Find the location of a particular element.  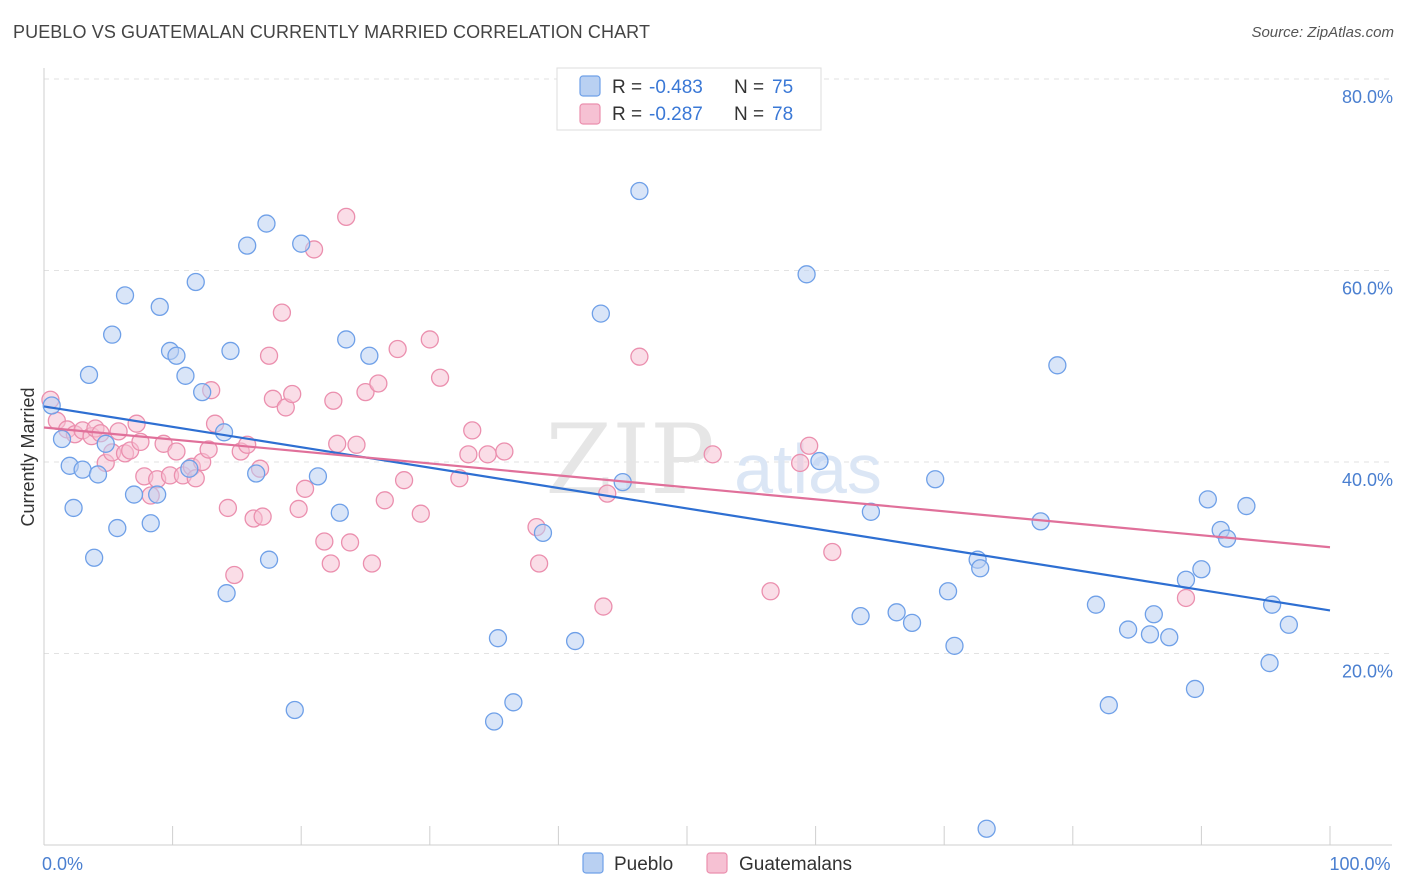

legend-bottom-swatch-guatemalans is located at coordinates (717, 863).